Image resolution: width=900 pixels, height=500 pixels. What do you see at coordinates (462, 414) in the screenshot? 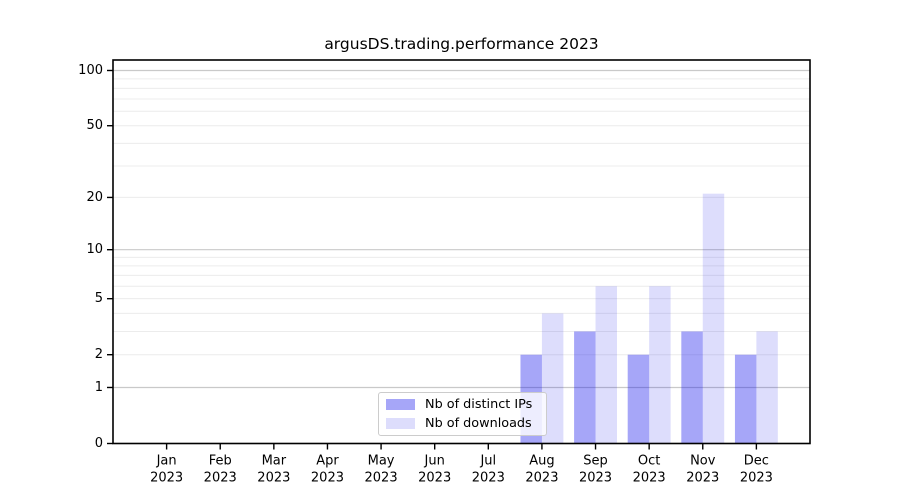
I see `legend: Nb of distinct IPs Nb of downloads` at bounding box center [462, 414].